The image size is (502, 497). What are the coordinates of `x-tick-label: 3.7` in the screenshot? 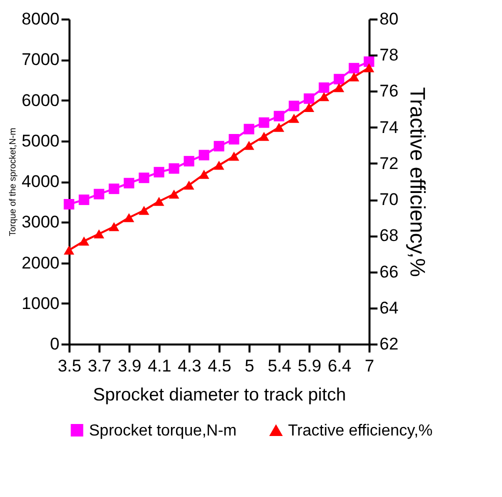 It's located at (100, 366).